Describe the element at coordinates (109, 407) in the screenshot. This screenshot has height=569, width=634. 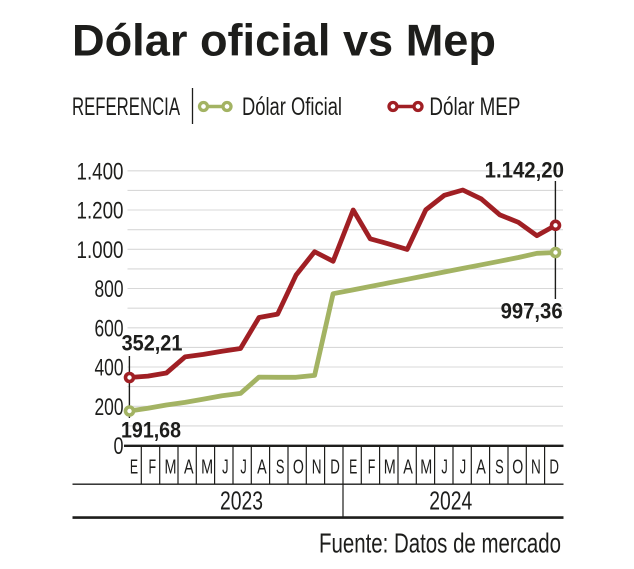
I see `svg-text: 200` at that location.